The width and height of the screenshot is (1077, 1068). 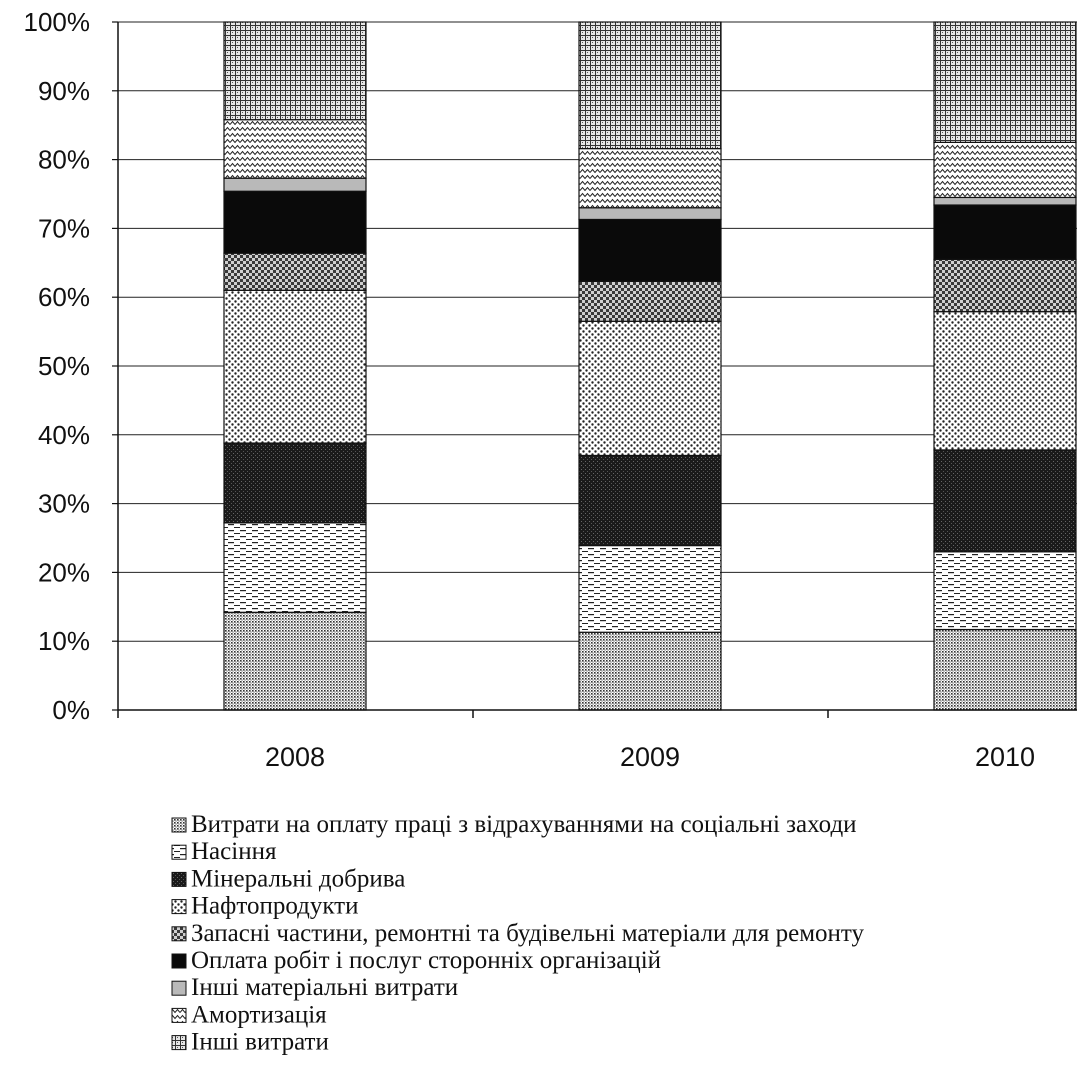 I want to click on x-tick-label: 2008, so click(x=295, y=757).